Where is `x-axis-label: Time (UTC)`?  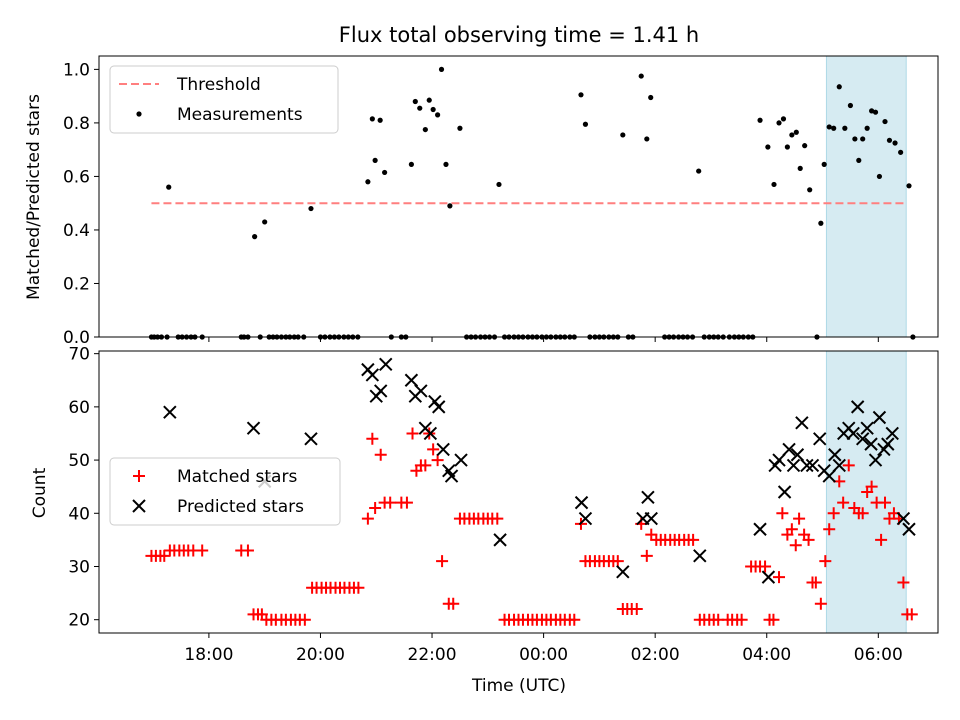
x-axis-label: Time (UTC) is located at coordinates (518, 686).